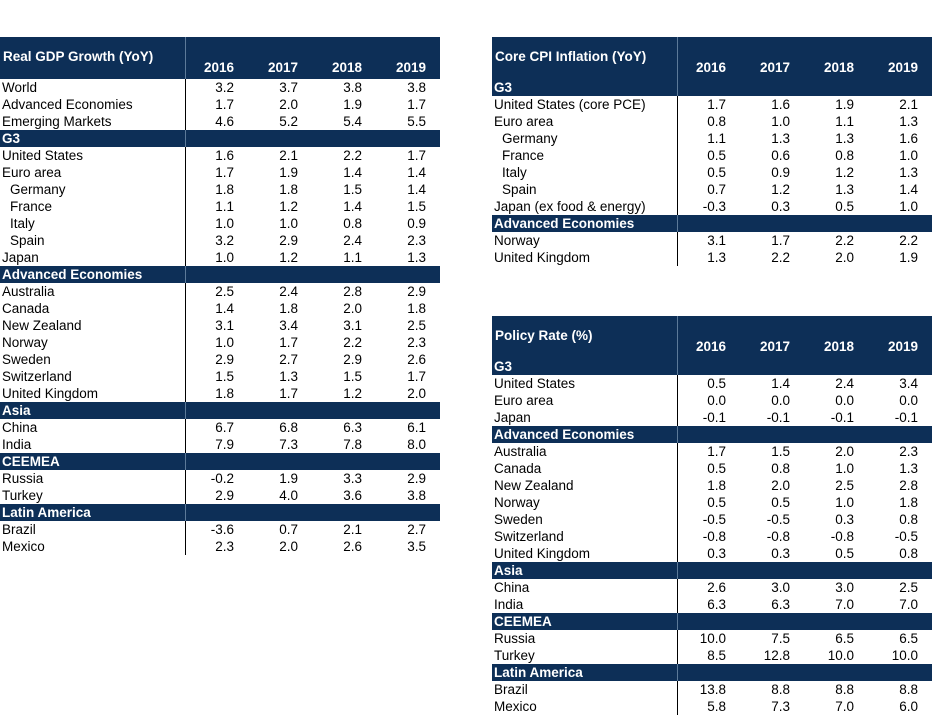  I want to click on row-label-new-zealand: New Zealand, so click(534, 485).